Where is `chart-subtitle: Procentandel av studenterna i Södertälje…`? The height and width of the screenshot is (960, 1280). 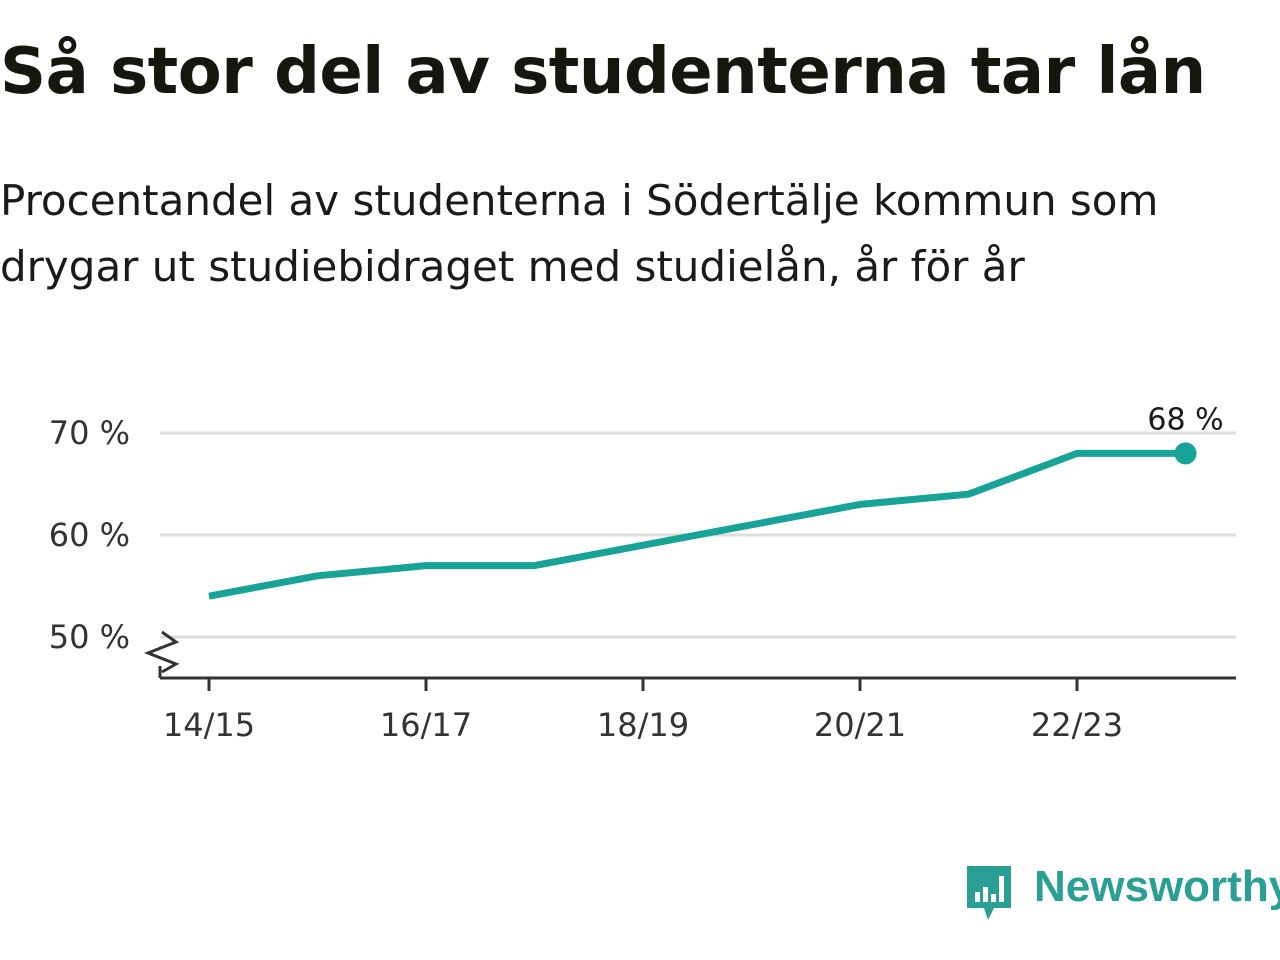
chart-subtitle: Procentandel av studenterna i Södertälje… is located at coordinates (579, 233).